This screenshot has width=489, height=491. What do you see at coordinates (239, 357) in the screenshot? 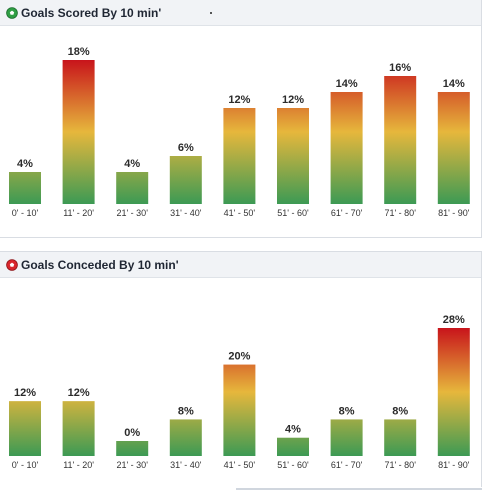
I see `bar-value-label: 20%` at bounding box center [239, 357].